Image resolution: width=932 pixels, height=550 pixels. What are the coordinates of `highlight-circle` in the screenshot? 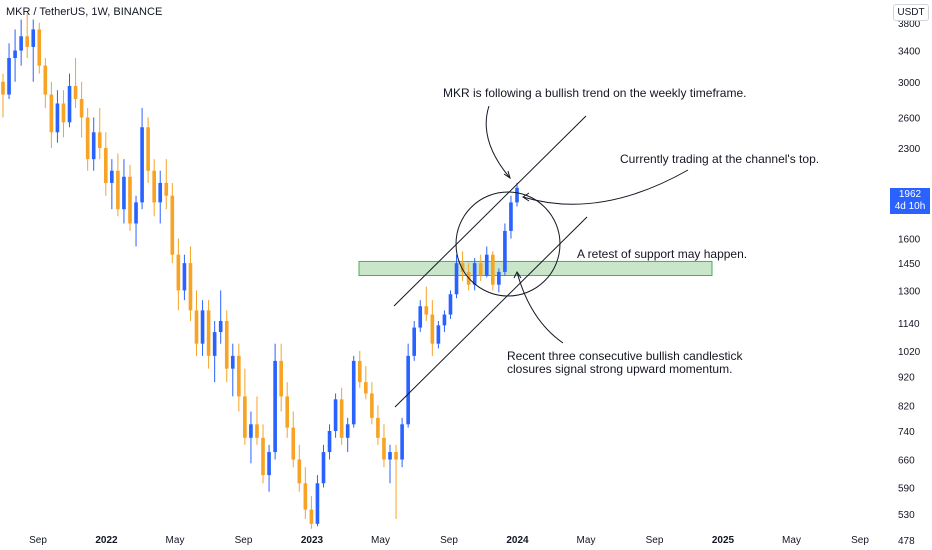 It's located at (508, 244).